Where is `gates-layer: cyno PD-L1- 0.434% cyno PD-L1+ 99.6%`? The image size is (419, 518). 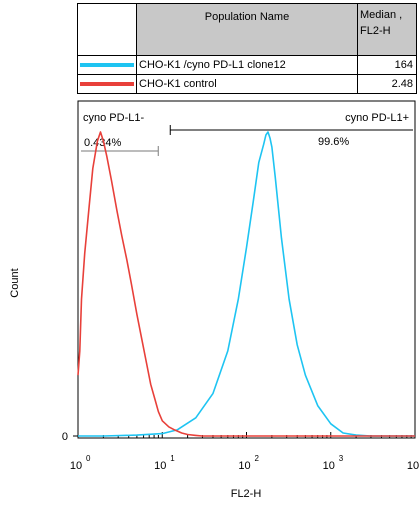 gates-layer: cyno PD-L1- 0.434% cyno PD-L1+ 99.6% is located at coordinates (247, 134).